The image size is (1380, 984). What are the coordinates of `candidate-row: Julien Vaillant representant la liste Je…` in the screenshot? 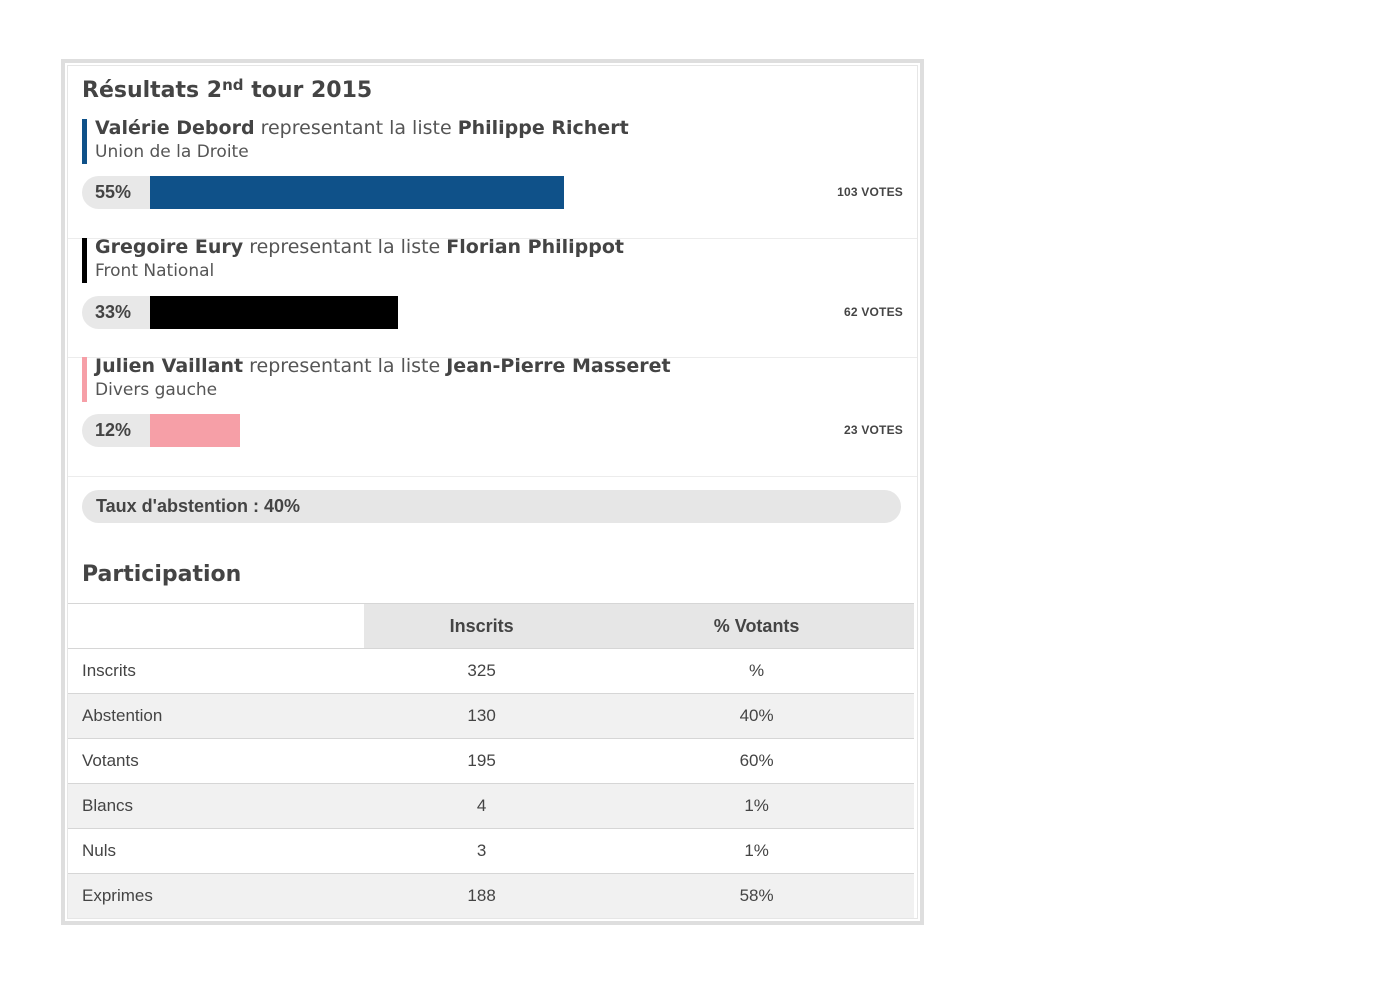 It's located at (492, 416).